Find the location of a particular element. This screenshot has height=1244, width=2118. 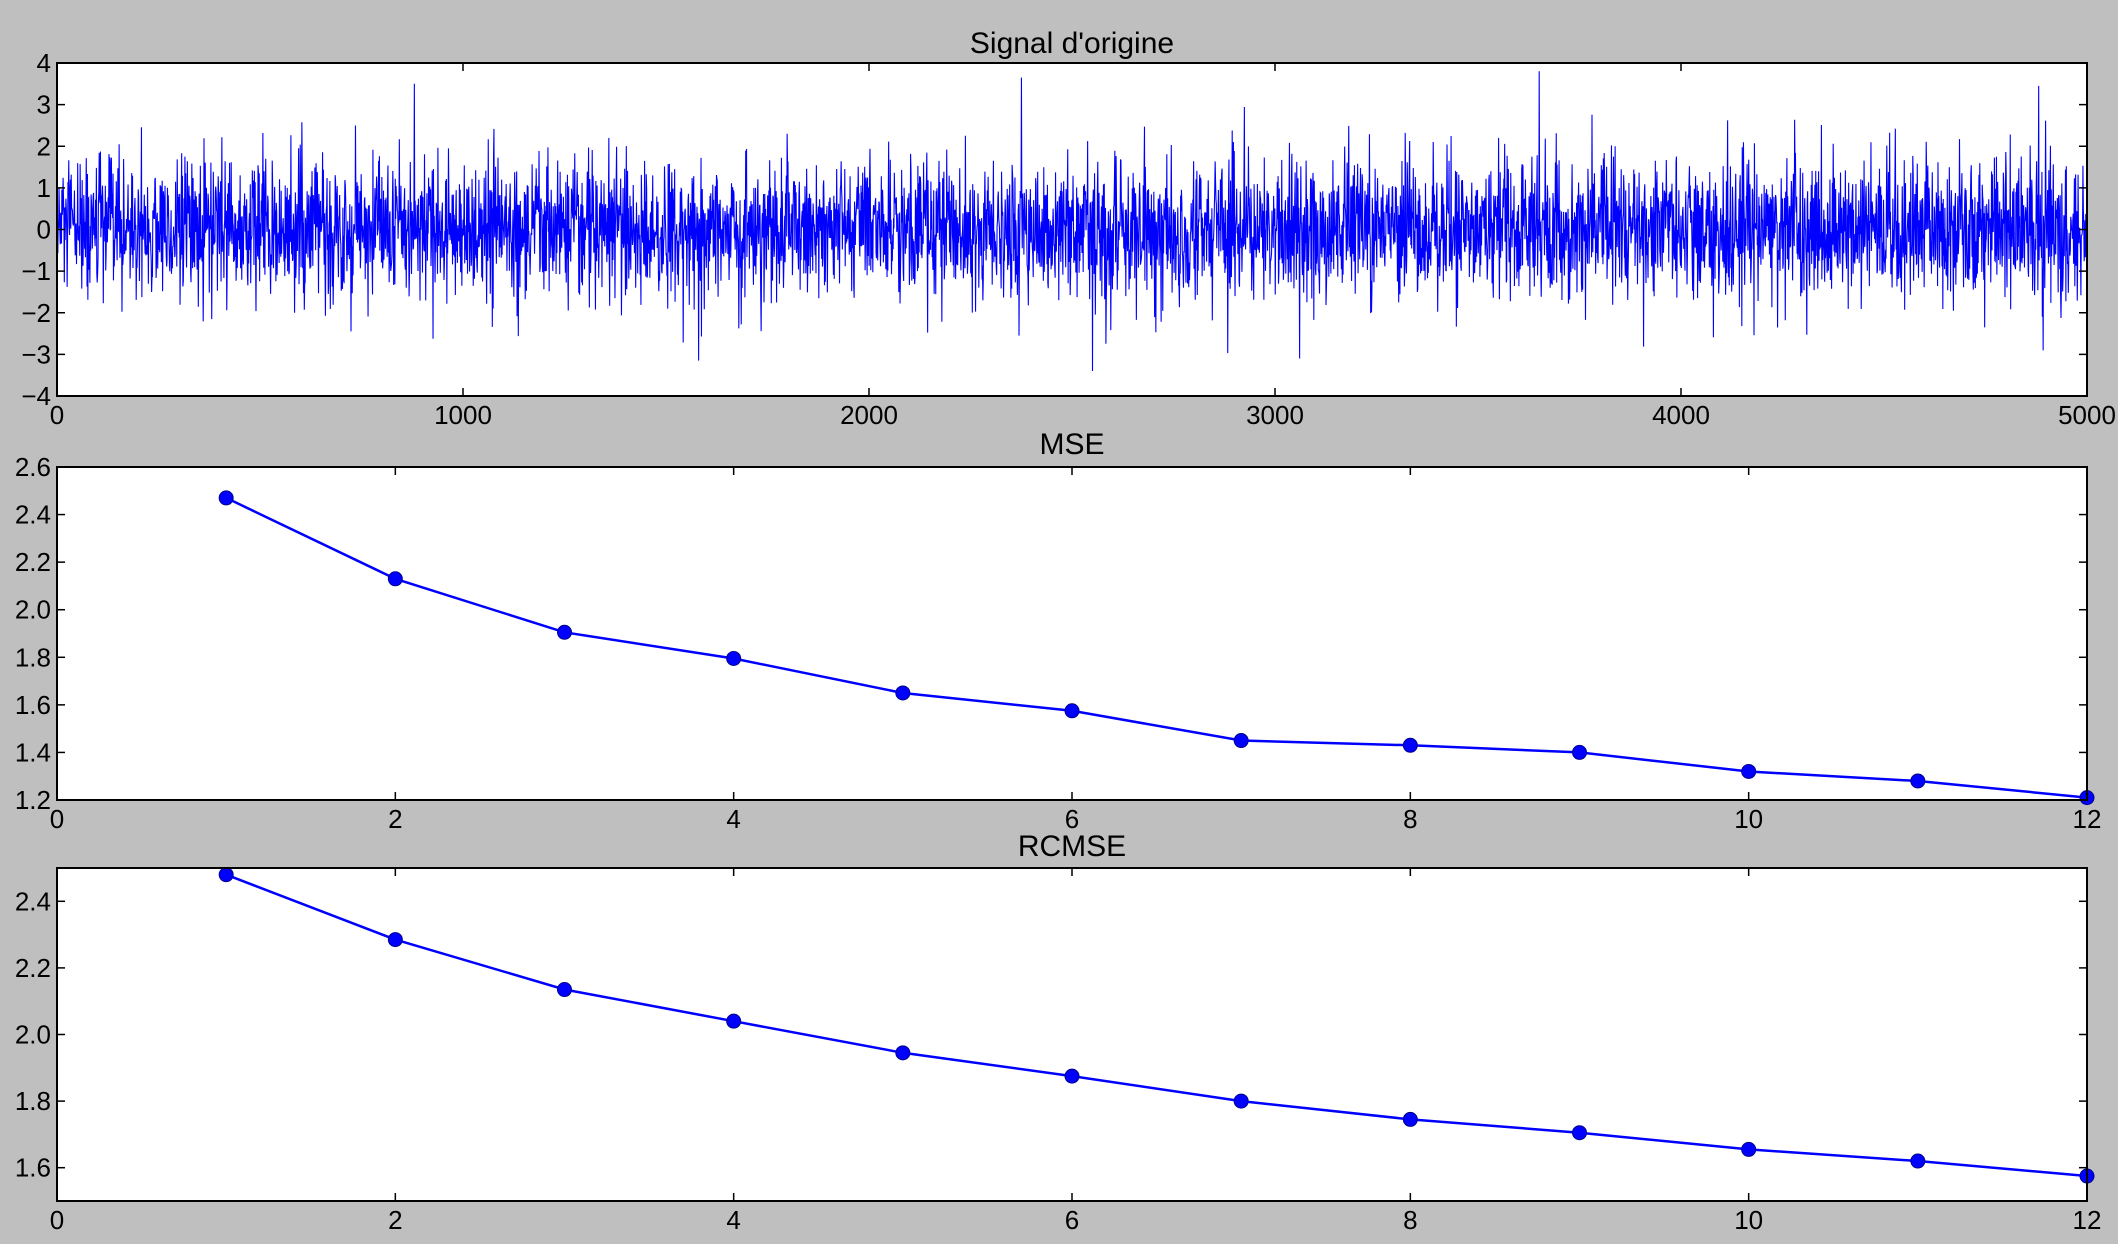

signal-title: Signal d'origine is located at coordinates (1072, 43).